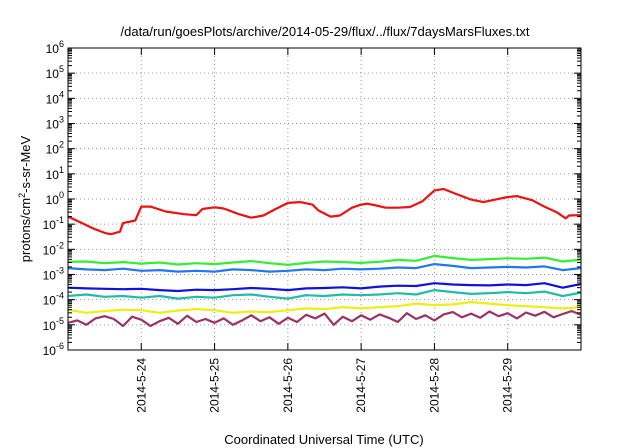 The width and height of the screenshot is (640, 448). What do you see at coordinates (55, 173) in the screenshot?
I see `y-tick-label: 10¹` at bounding box center [55, 173].